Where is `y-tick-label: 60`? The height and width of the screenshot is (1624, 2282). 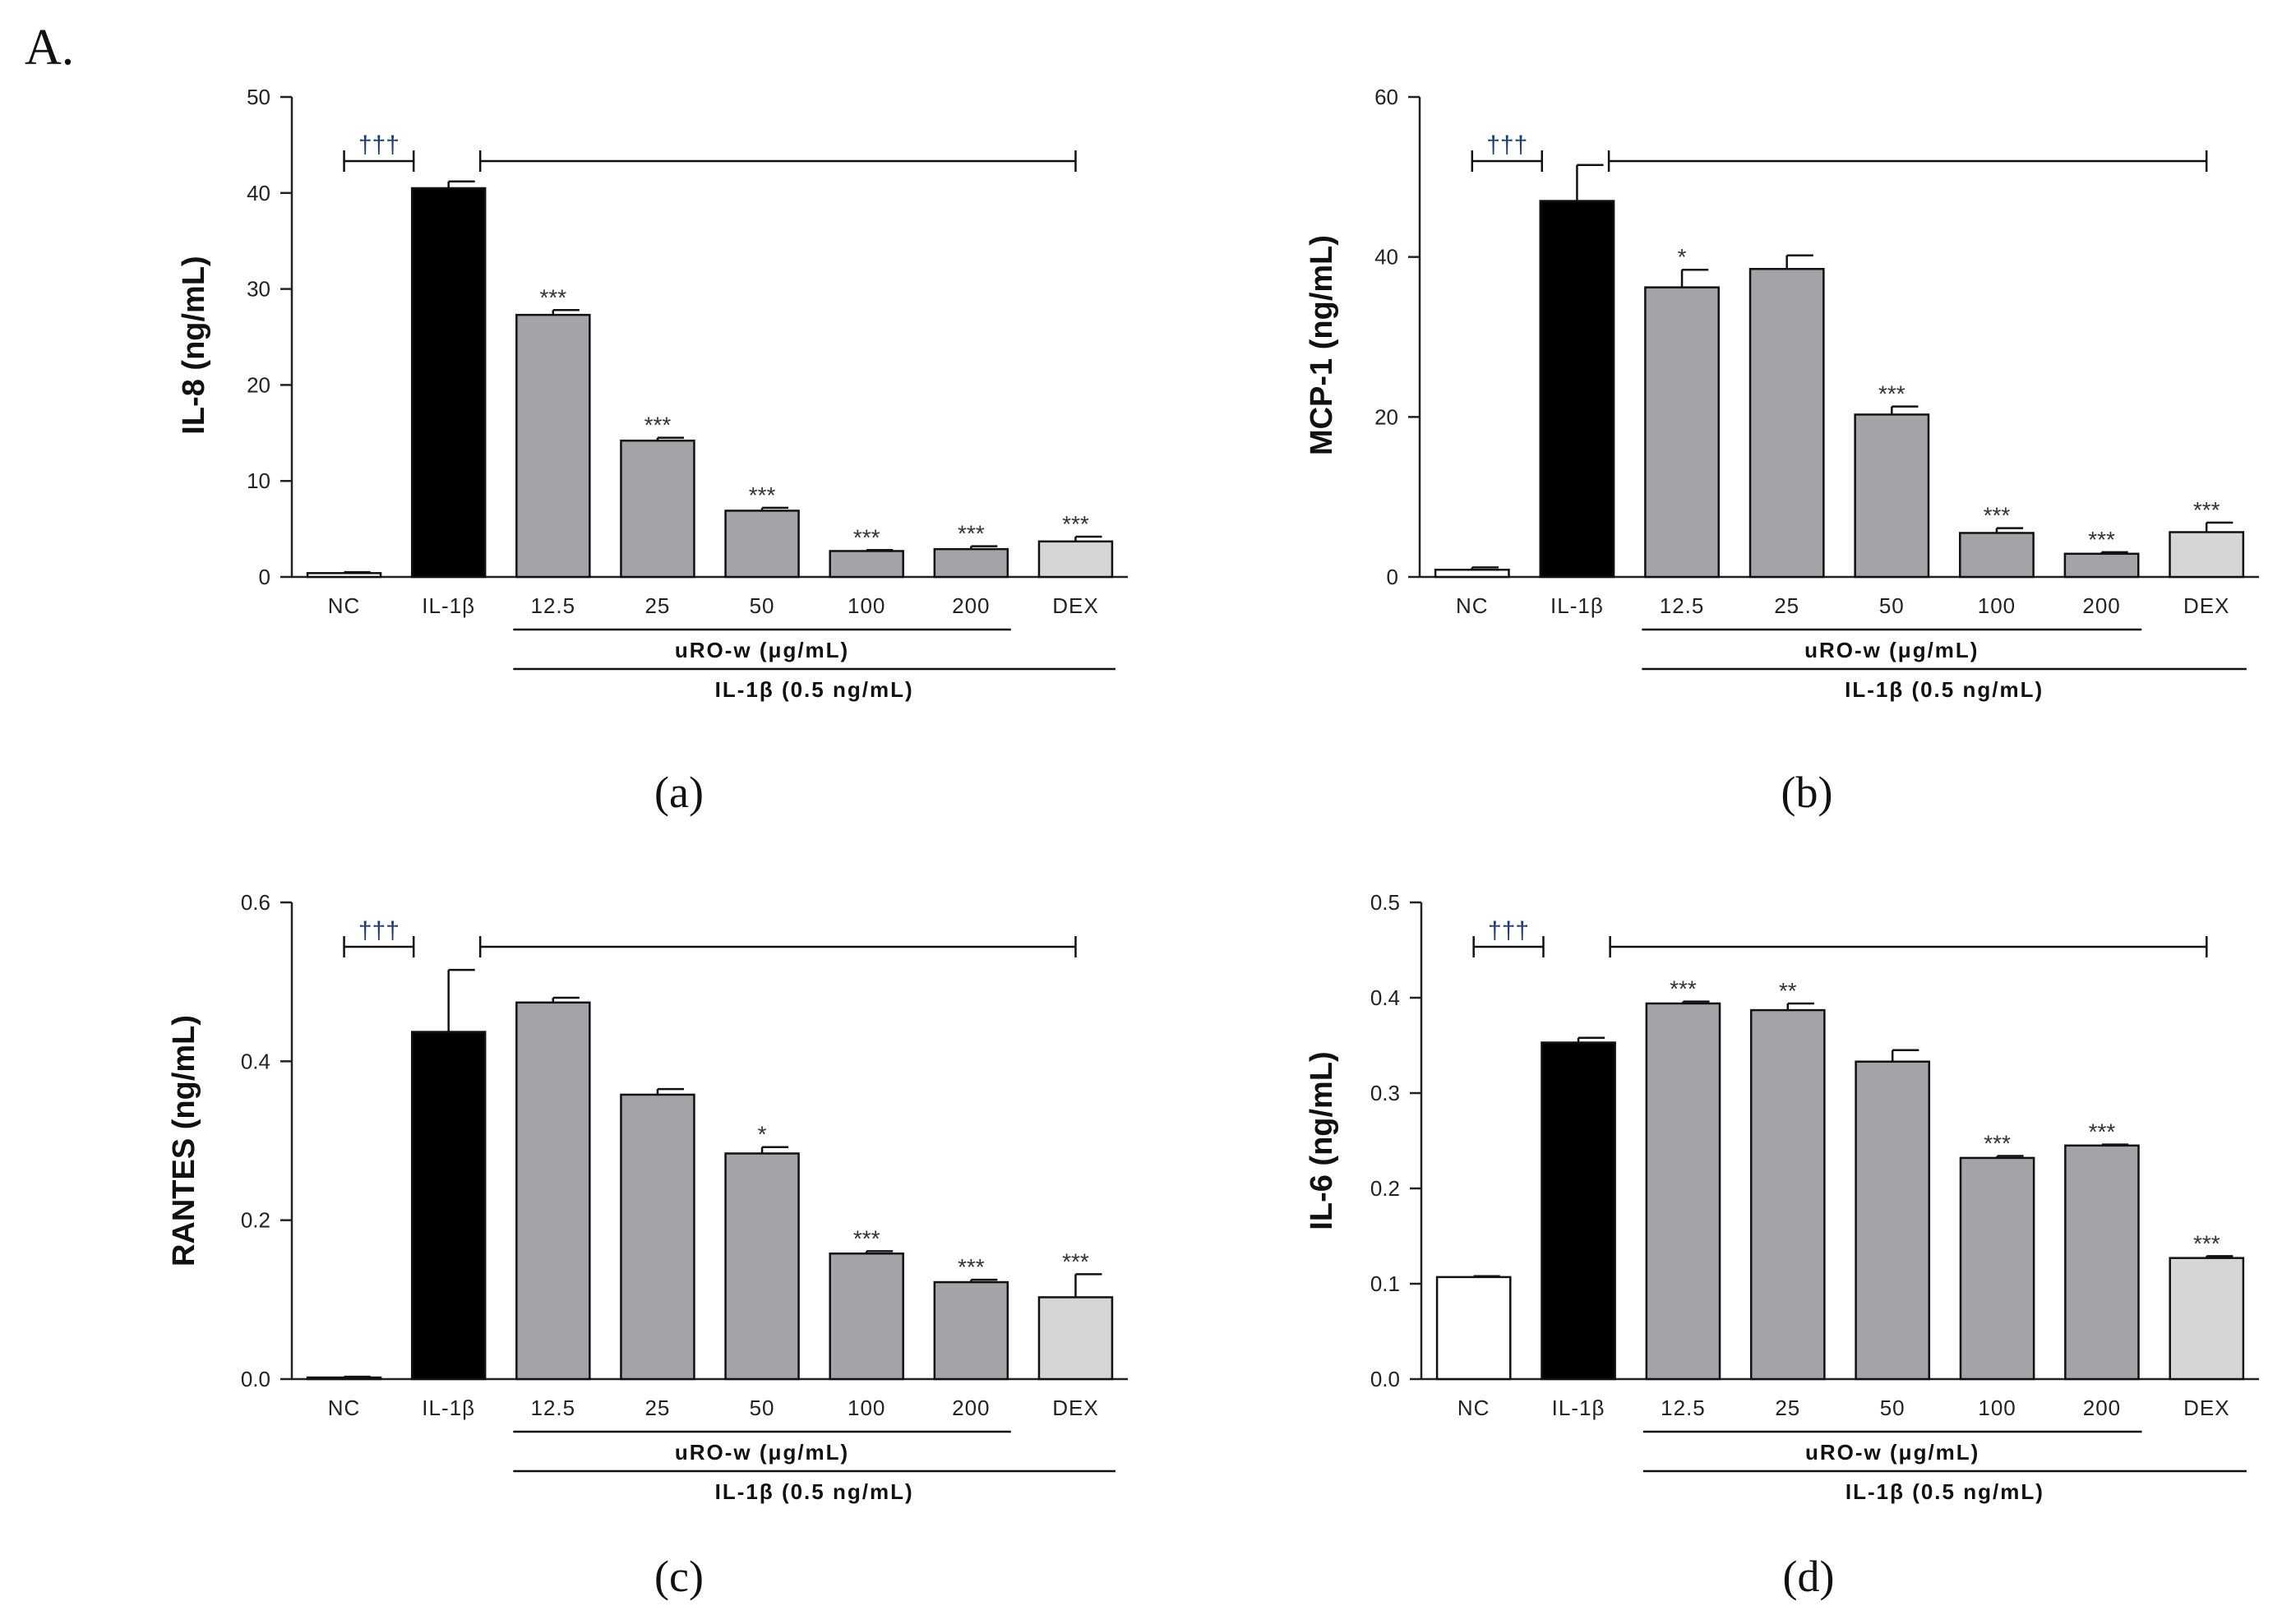
y-tick-label: 60 is located at coordinates (1386, 97).